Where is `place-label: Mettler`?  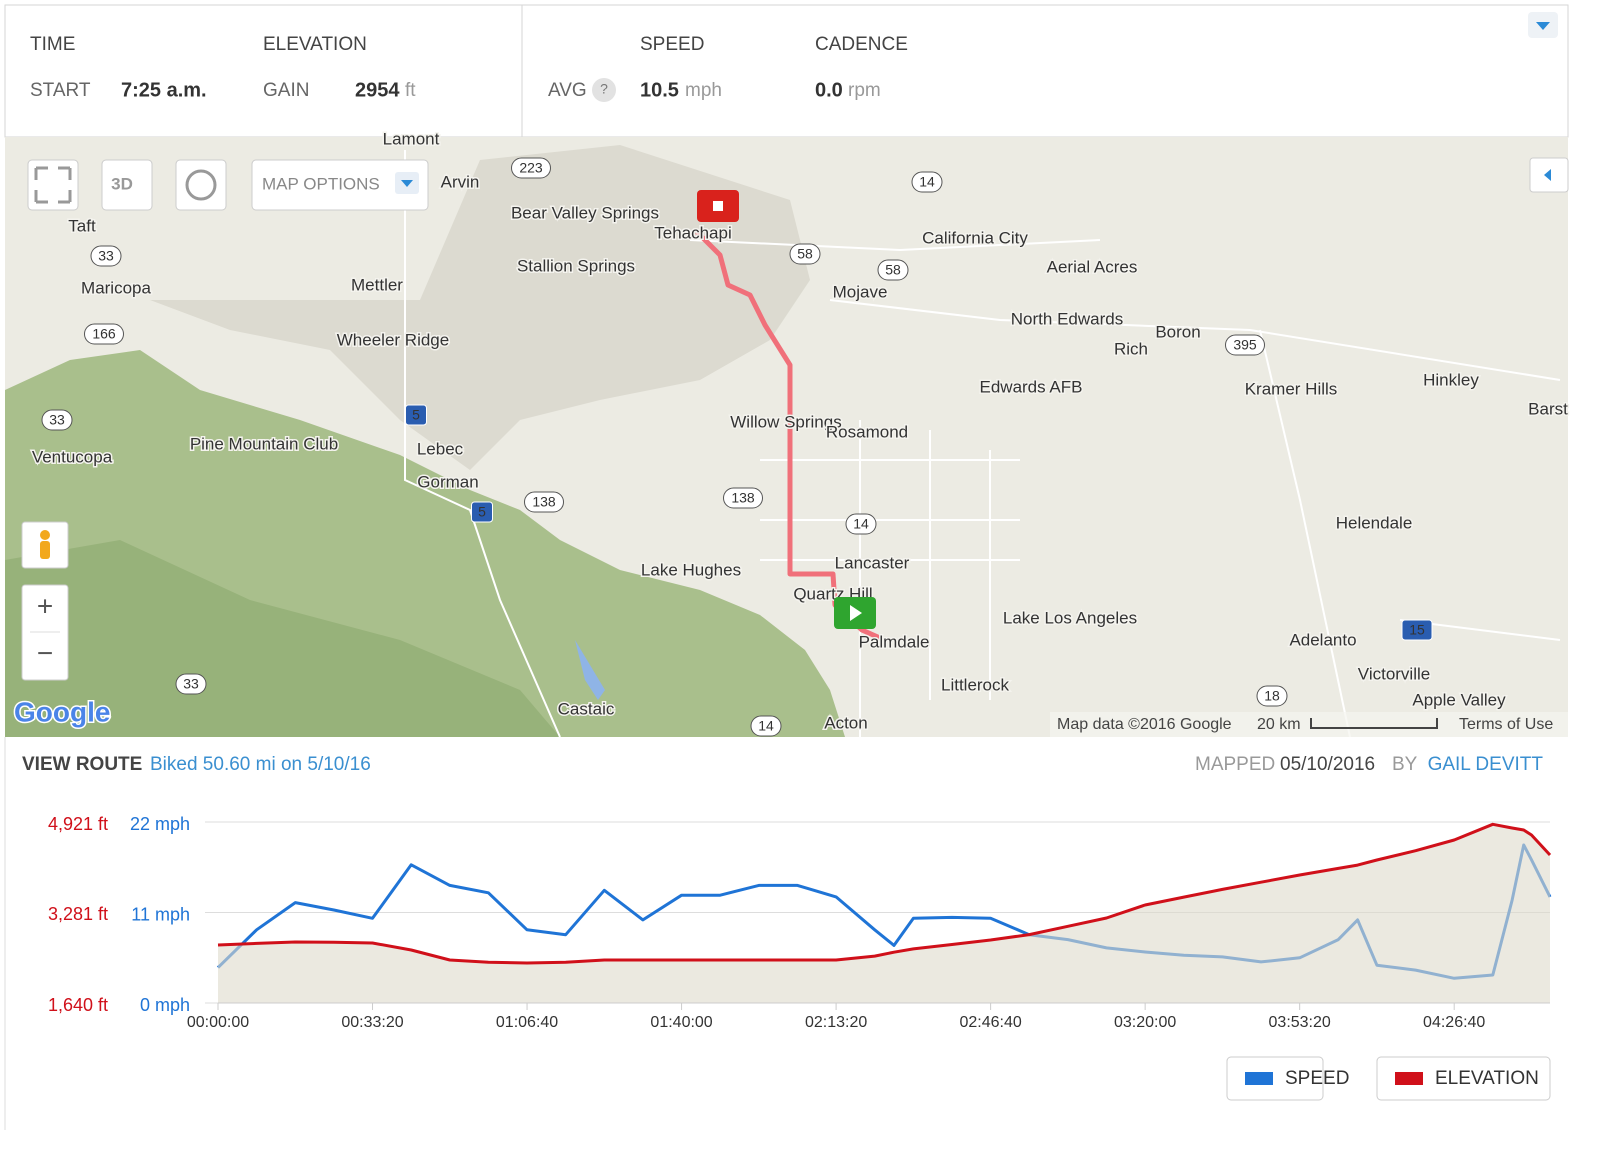
place-label: Mettler is located at coordinates (377, 284).